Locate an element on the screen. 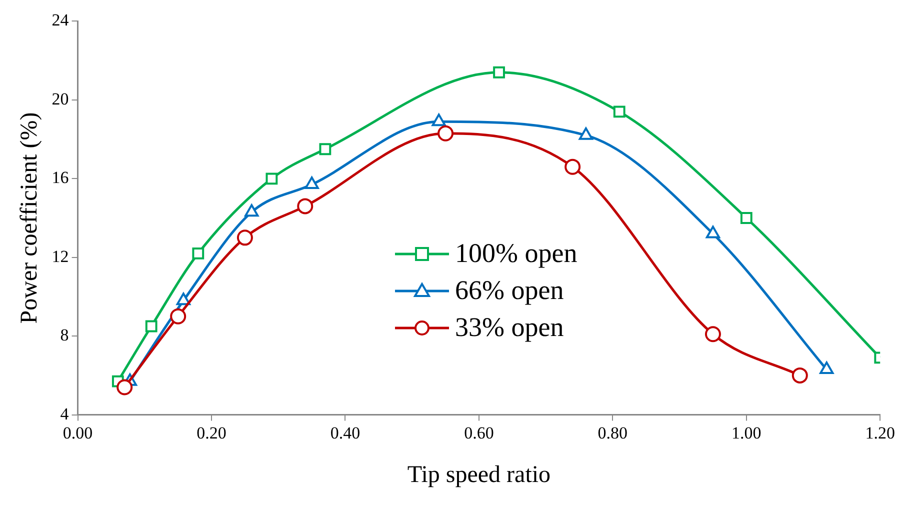 This screenshot has width=906, height=506. x-tick-label: 0.80 is located at coordinates (613, 432).